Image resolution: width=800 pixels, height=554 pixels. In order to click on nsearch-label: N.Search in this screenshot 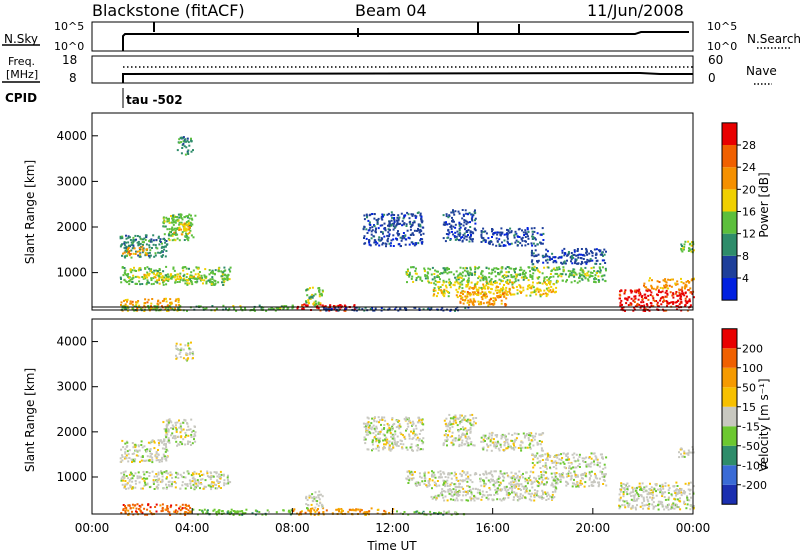, I will do `click(773, 39)`.